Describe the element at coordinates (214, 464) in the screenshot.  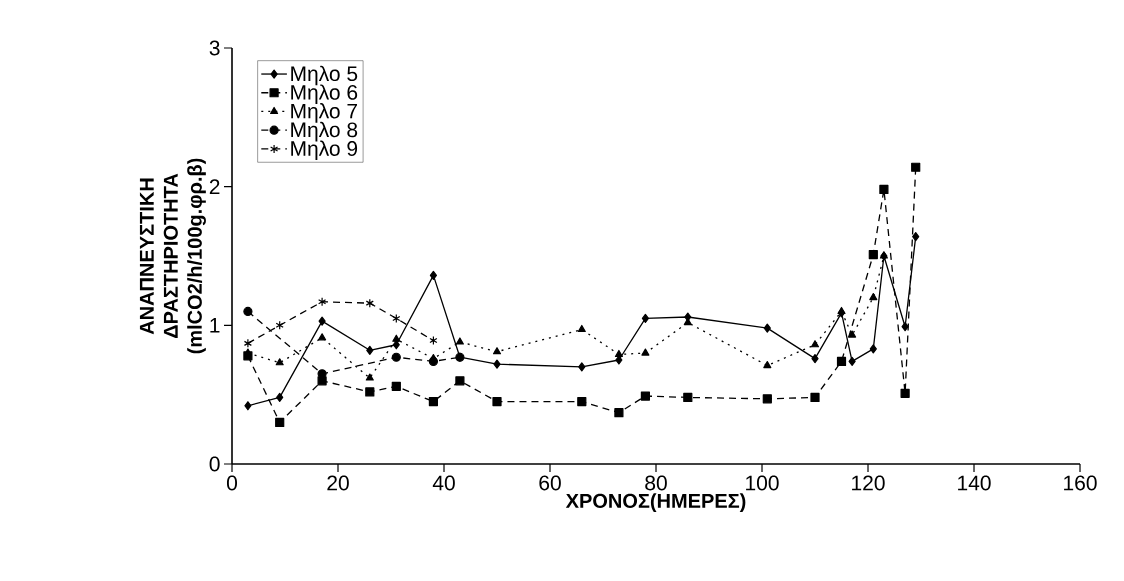
I see `y-tick-label: 0` at that location.